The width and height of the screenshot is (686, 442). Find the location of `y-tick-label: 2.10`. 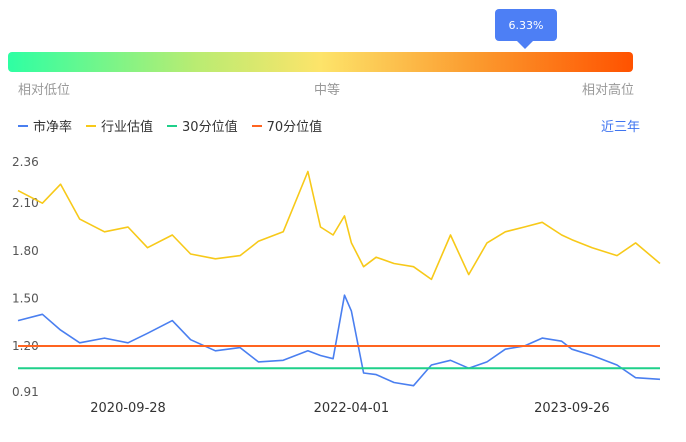

y-tick-label: 2.10 is located at coordinates (25, 203).